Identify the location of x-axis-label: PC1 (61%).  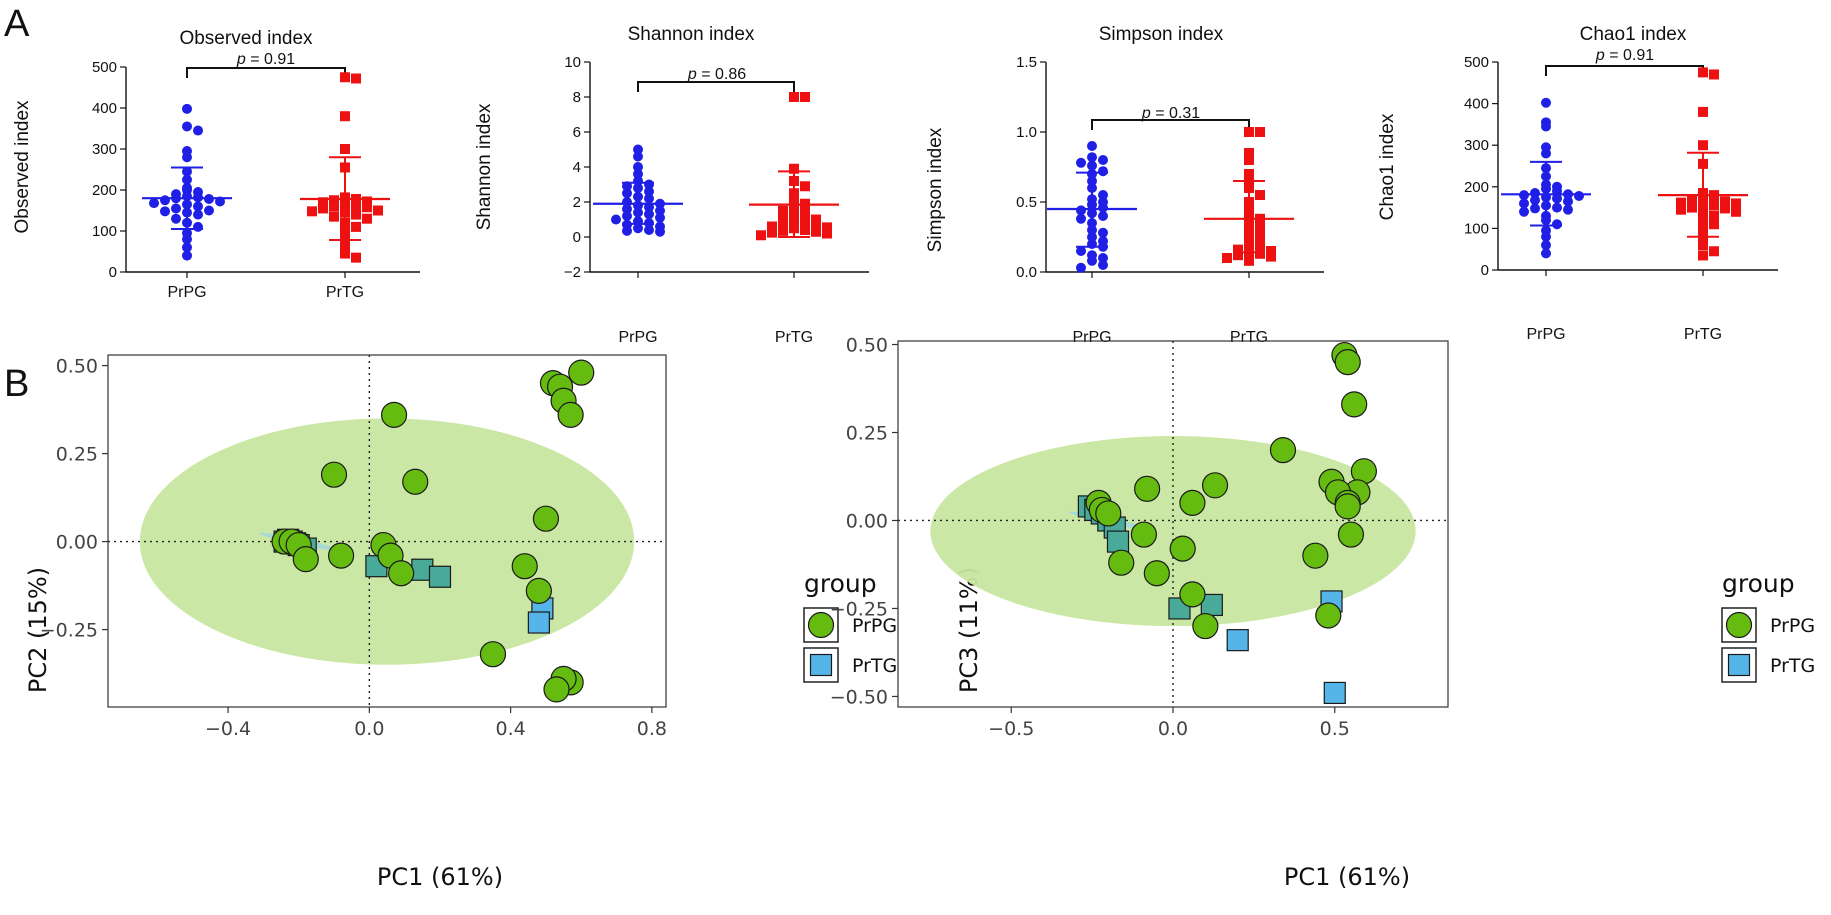
(440, 877).